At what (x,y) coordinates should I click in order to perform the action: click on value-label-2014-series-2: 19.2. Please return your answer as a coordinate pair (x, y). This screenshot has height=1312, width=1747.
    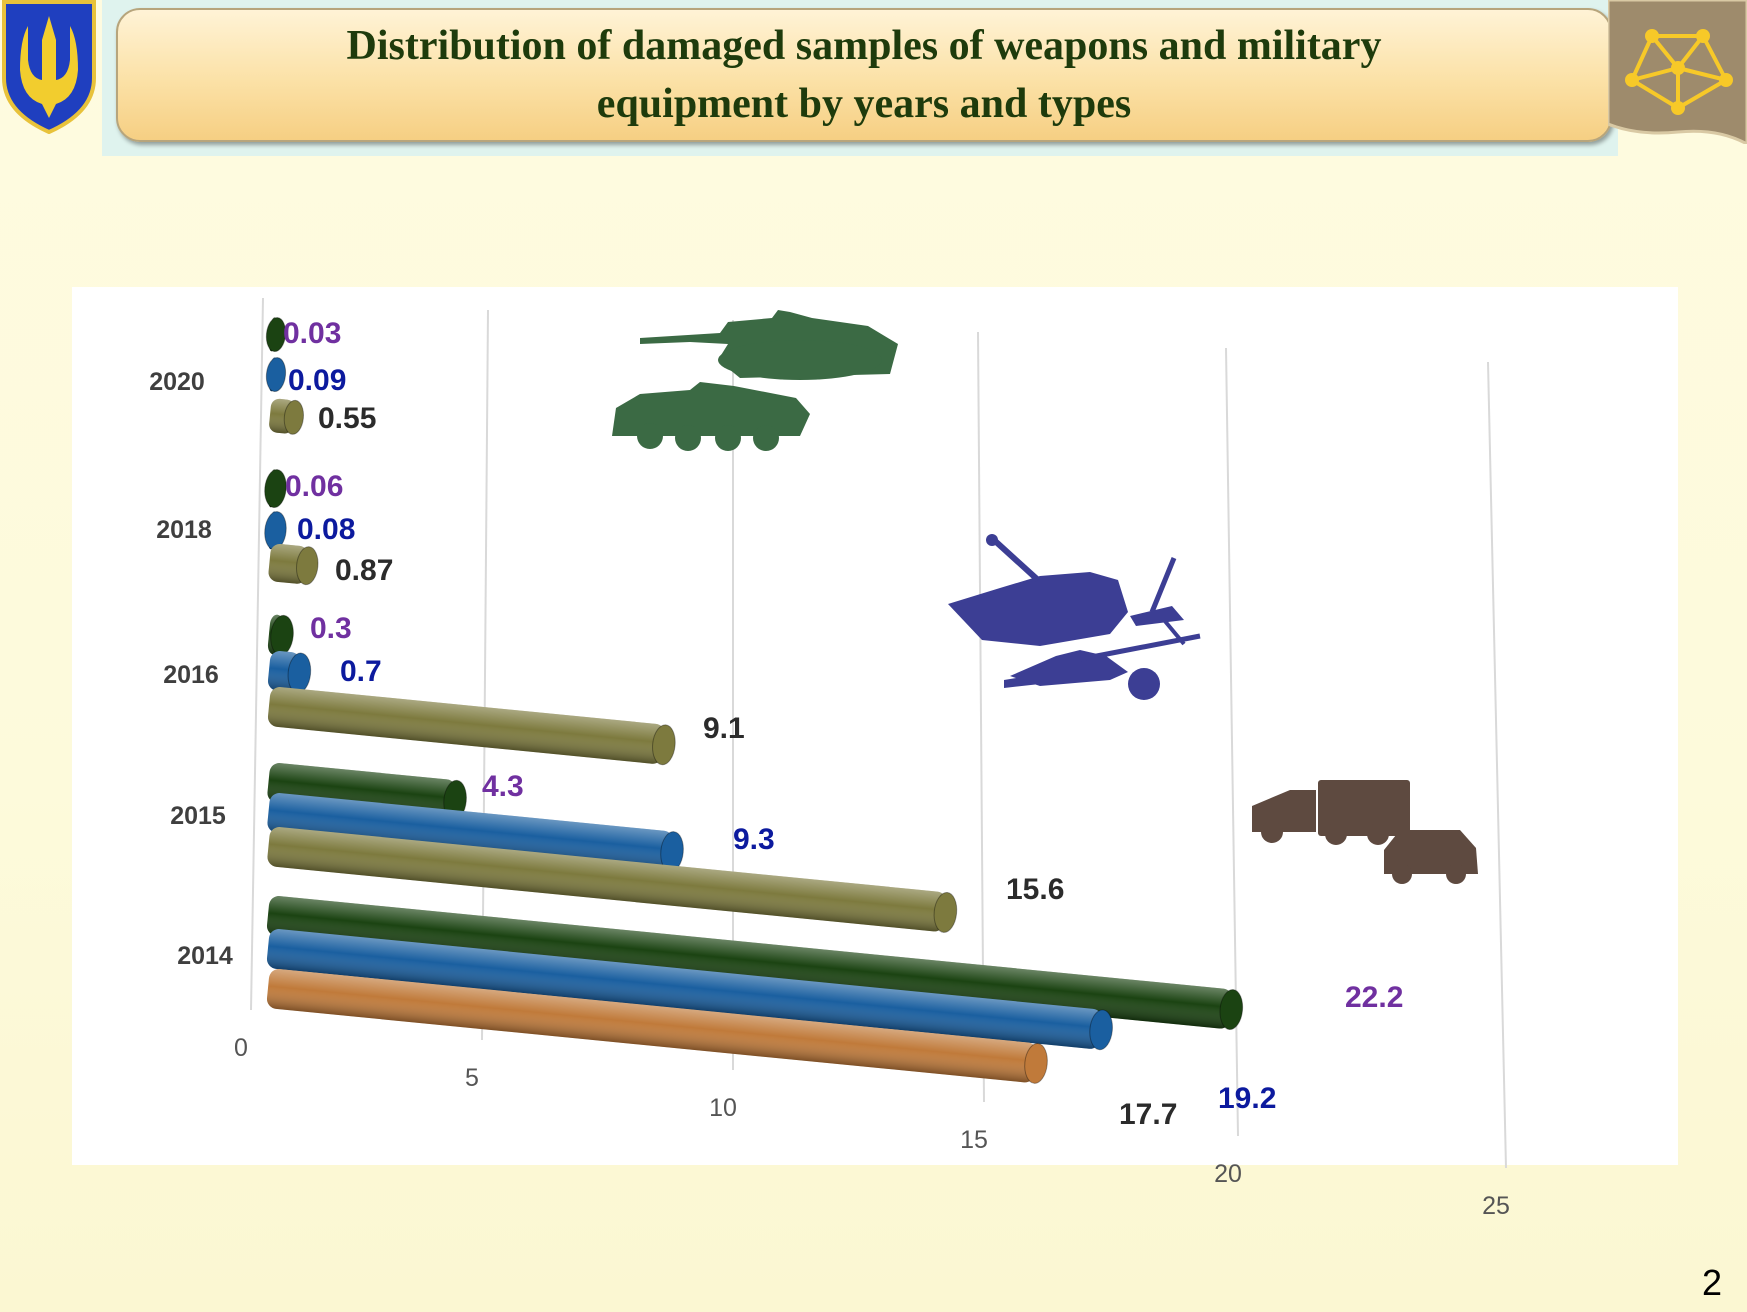
    Looking at the image, I should click on (1247, 1098).